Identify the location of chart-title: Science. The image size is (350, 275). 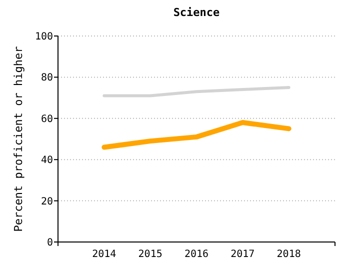
(196, 12).